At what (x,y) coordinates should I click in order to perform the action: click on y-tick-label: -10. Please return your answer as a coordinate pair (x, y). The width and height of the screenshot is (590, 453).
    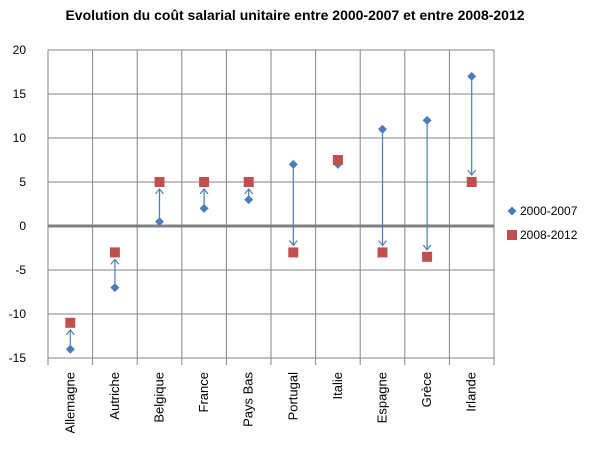
    Looking at the image, I should click on (18, 314).